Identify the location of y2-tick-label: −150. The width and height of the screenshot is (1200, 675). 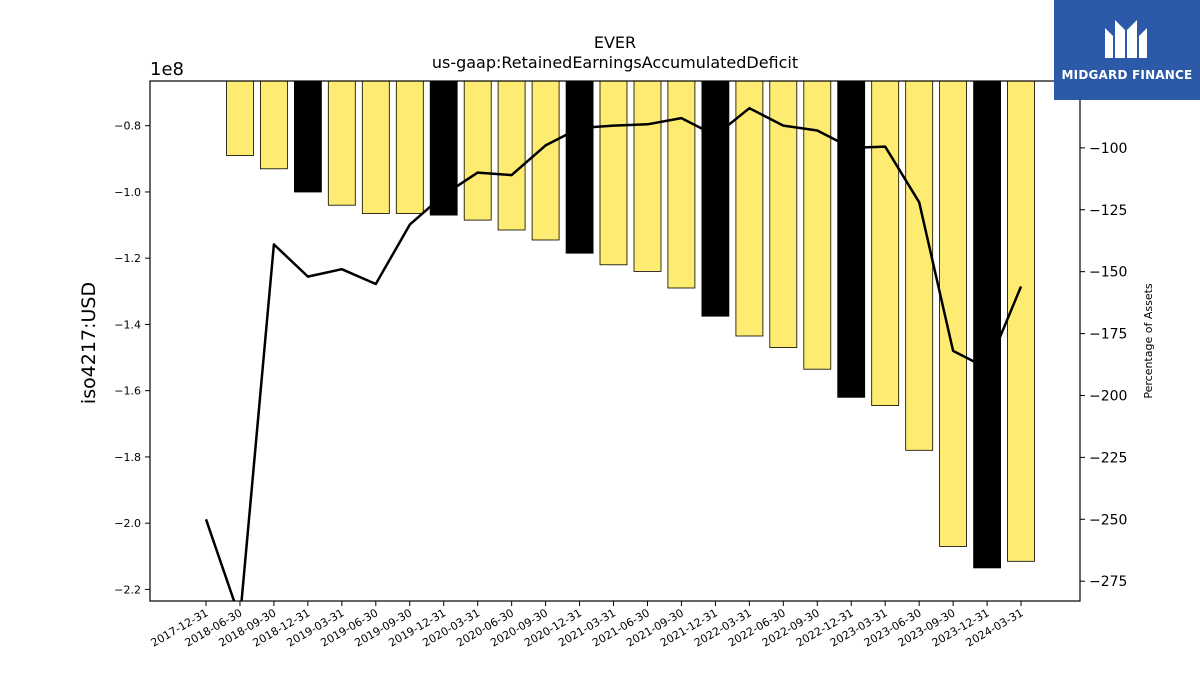
(1108, 273).